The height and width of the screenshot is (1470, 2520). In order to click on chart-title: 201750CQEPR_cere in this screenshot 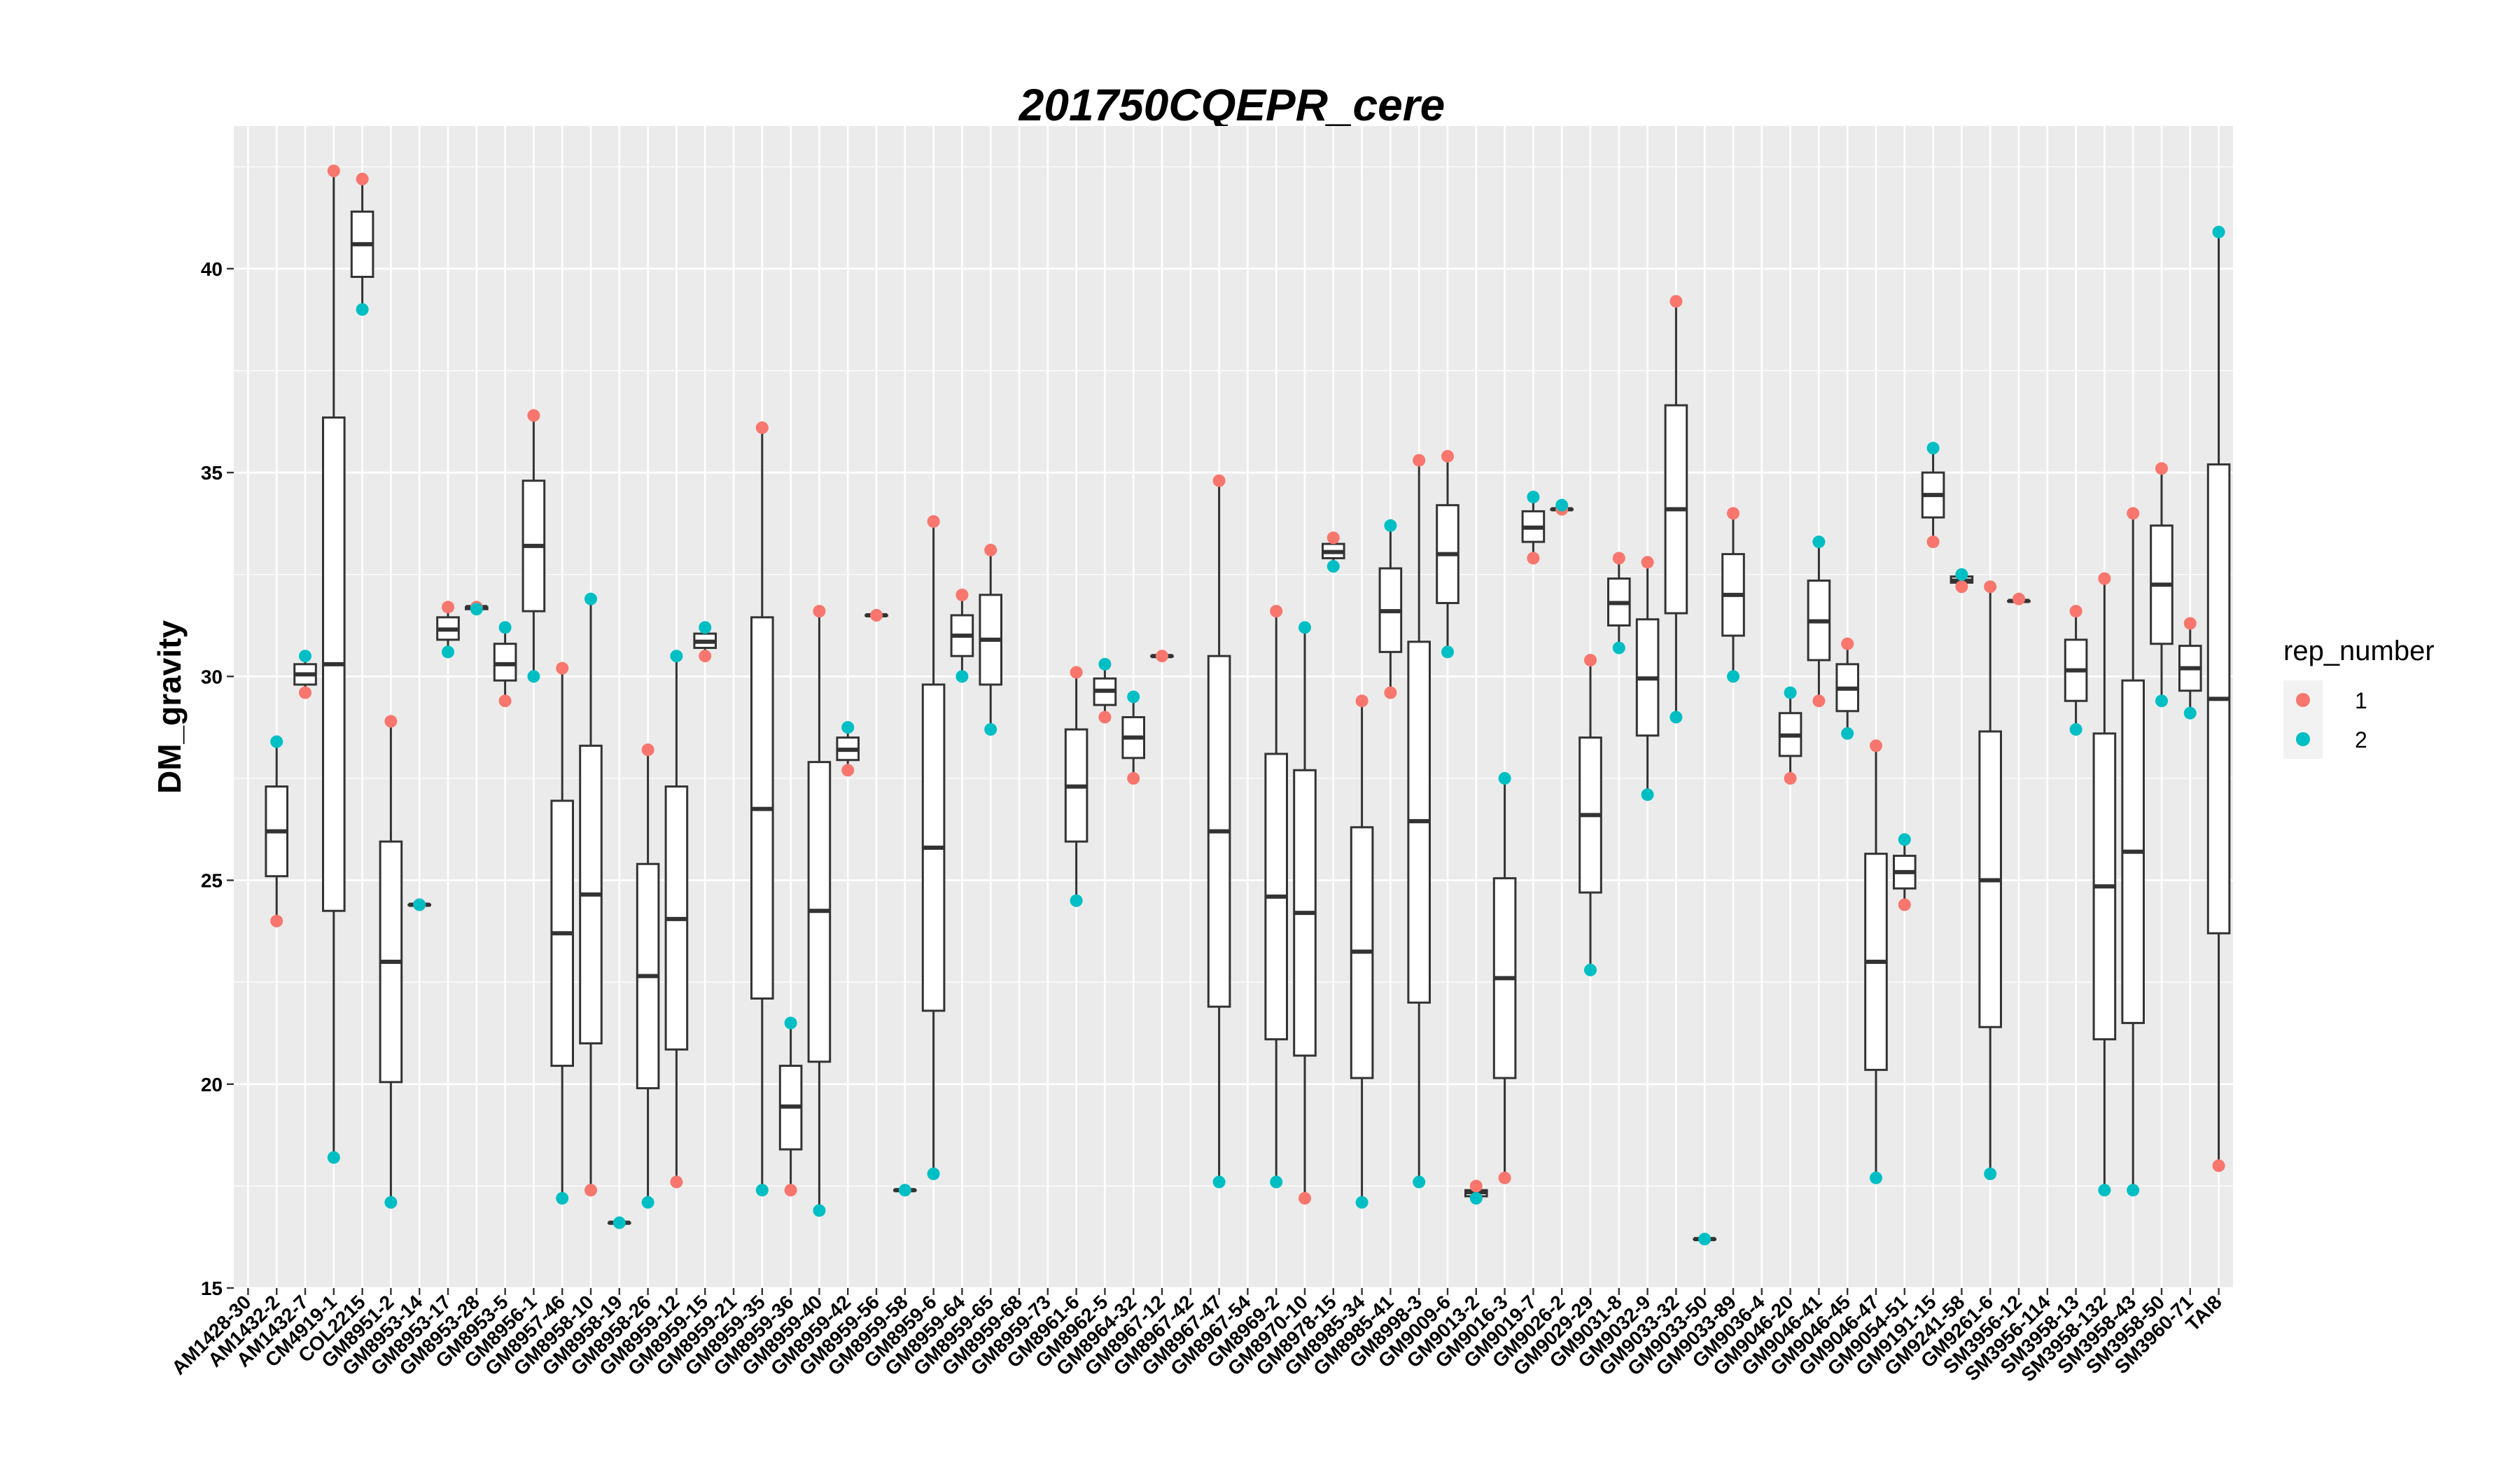, I will do `click(1231, 105)`.